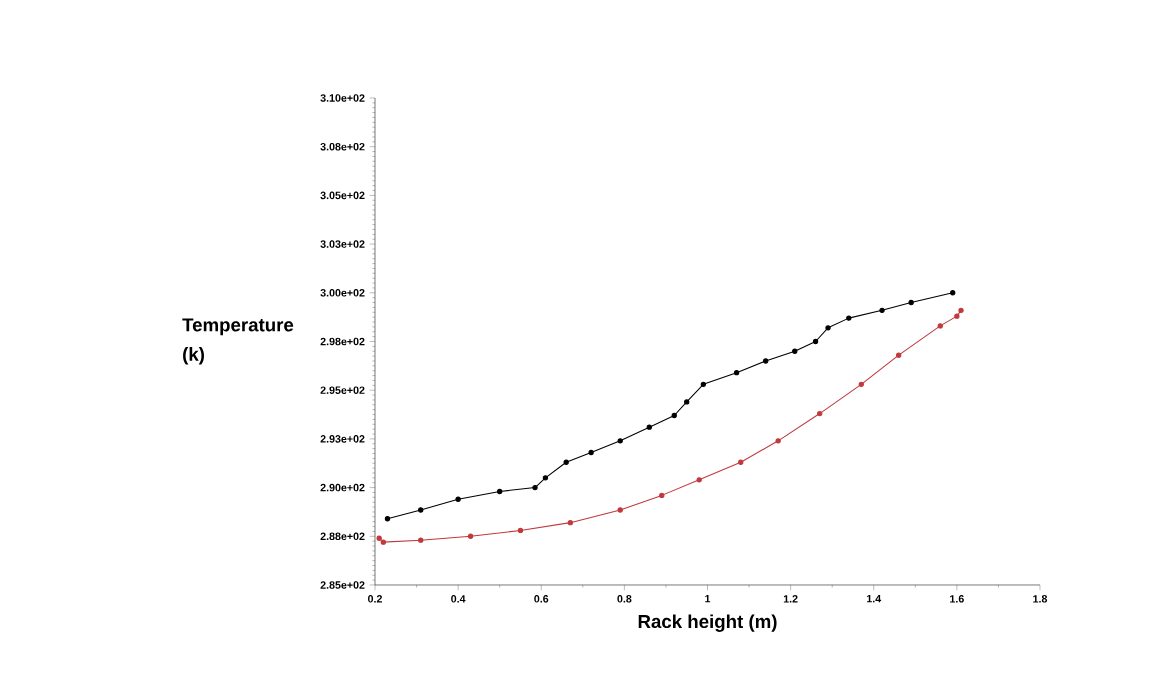 Image resolution: width=1172 pixels, height=700 pixels. I want to click on x-axis-title: Rack height (m), so click(707, 623).